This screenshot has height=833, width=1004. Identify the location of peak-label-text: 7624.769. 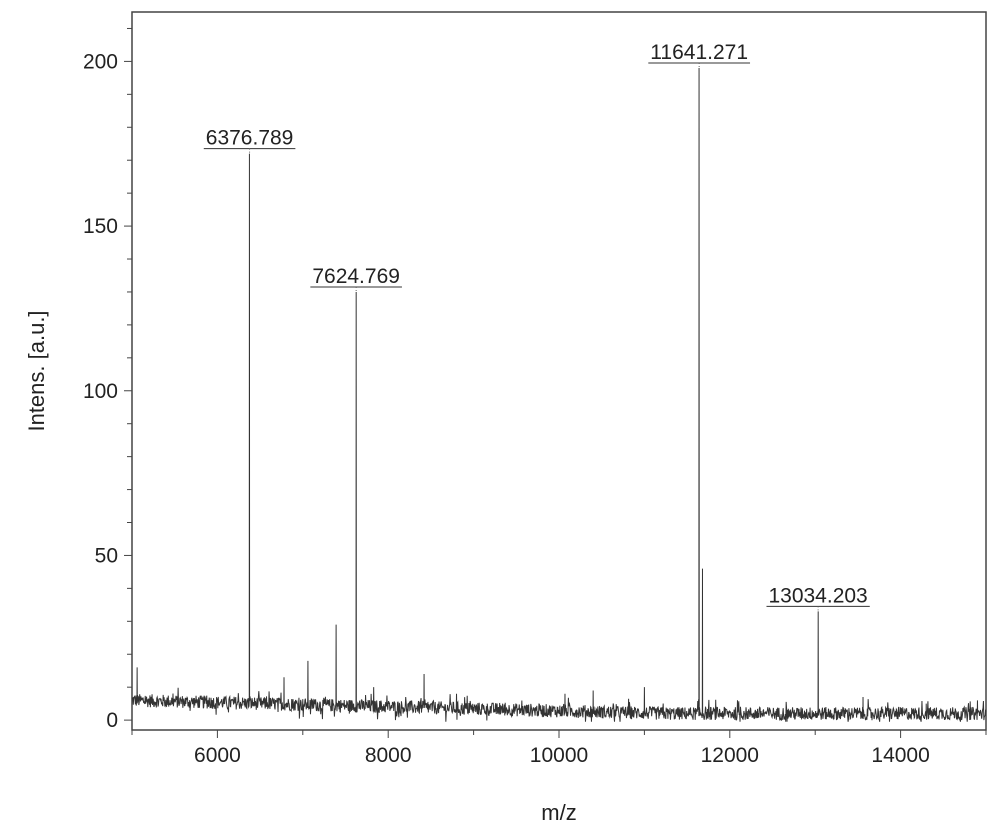
(356, 276).